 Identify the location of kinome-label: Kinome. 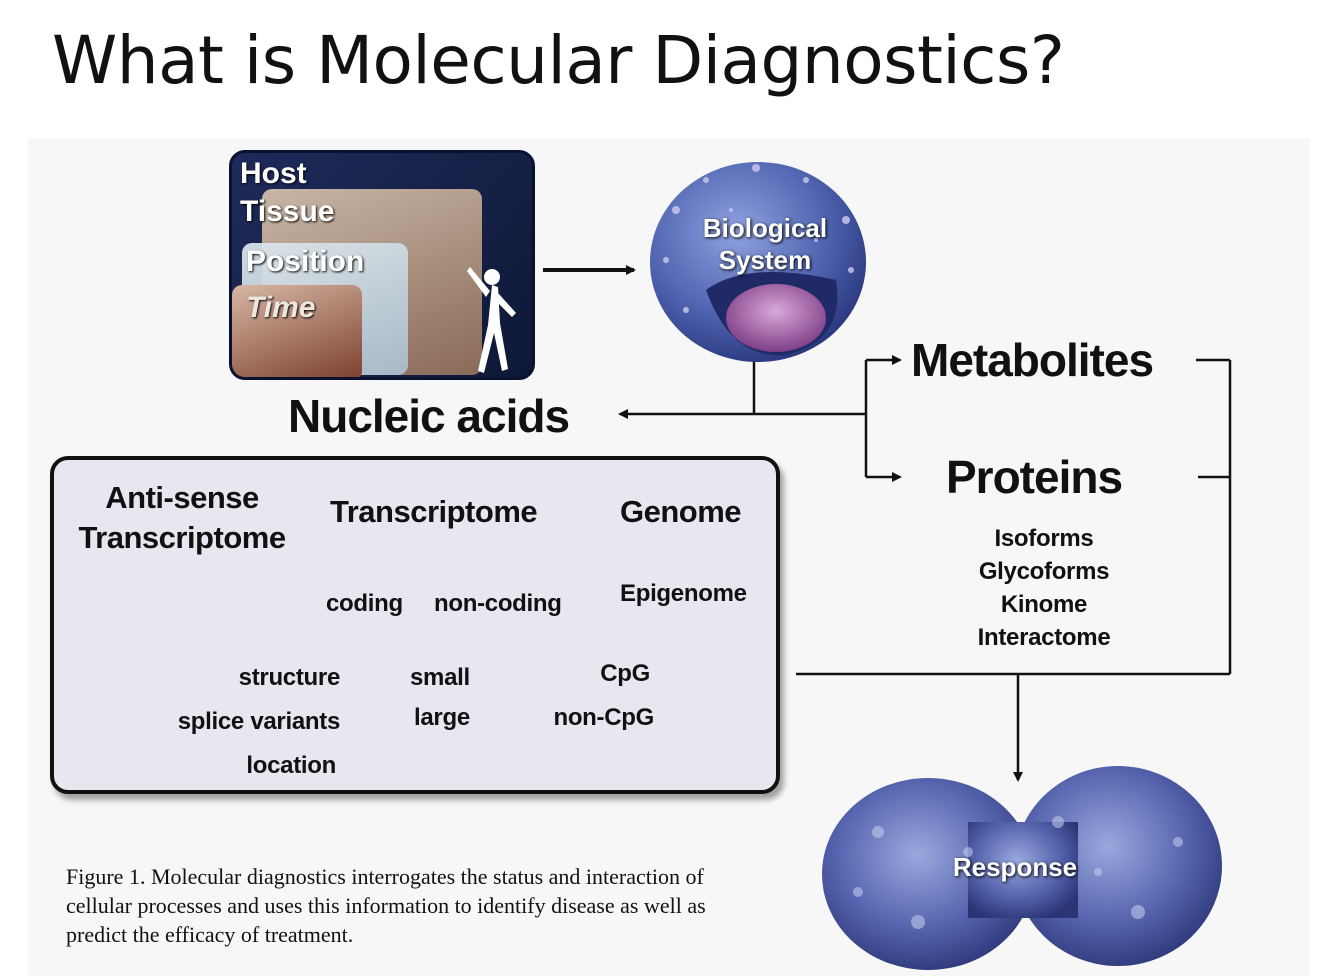
(1044, 604).